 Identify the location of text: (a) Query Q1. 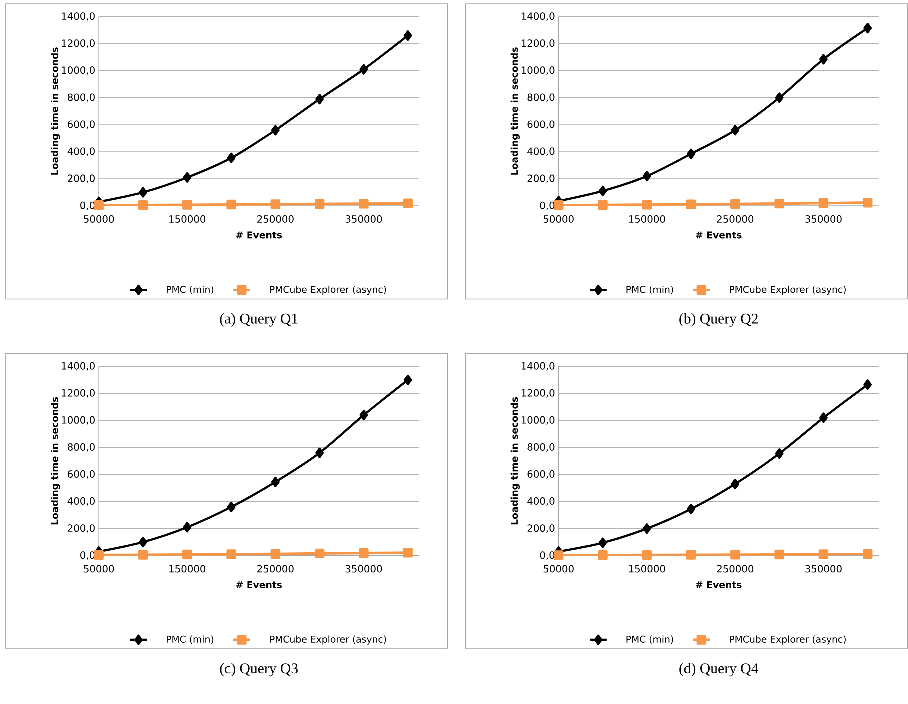
(259, 320).